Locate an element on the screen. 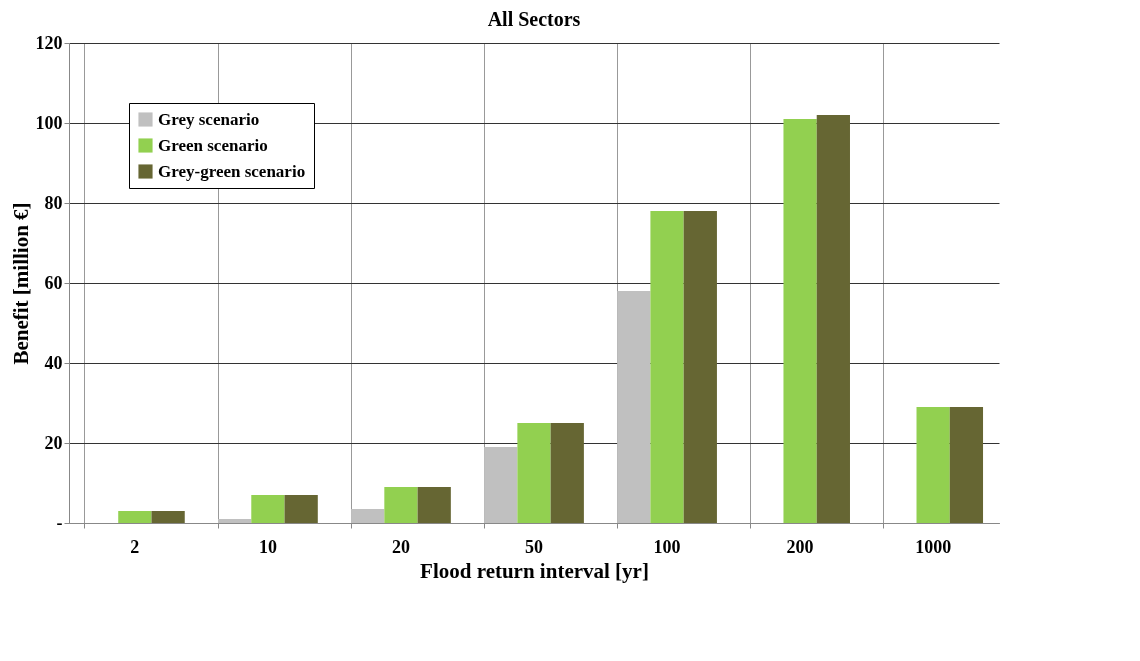 Image resolution: width=1140 pixels, height=661 pixels. y-axis-title: Benefit [million €] is located at coordinates (20, 283).